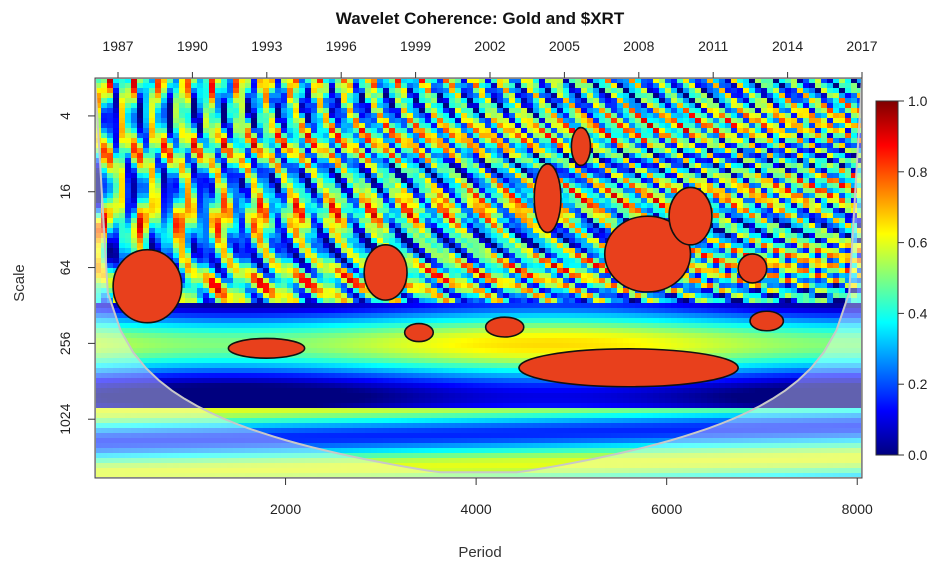  I want to click on colorbar-tick-label-3: 0.6, so click(918, 243).